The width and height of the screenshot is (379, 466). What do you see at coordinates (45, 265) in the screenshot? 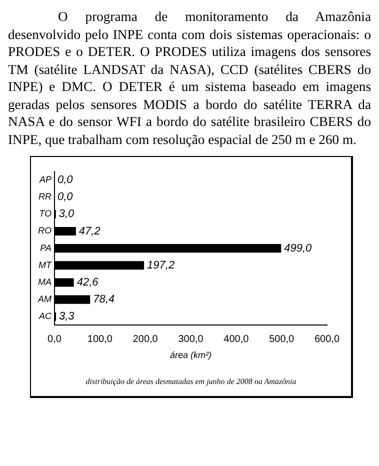
I see `y-tick-label: MT` at bounding box center [45, 265].